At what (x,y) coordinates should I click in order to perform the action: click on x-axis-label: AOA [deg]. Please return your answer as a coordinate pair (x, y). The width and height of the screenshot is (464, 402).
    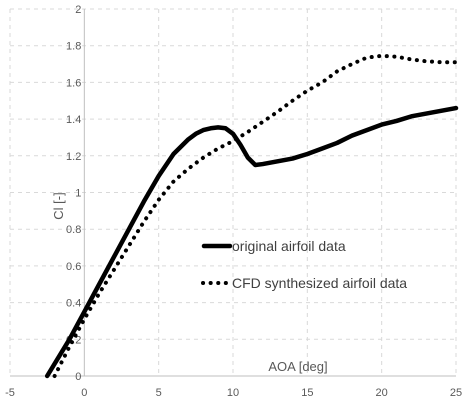
    Looking at the image, I should click on (297, 366).